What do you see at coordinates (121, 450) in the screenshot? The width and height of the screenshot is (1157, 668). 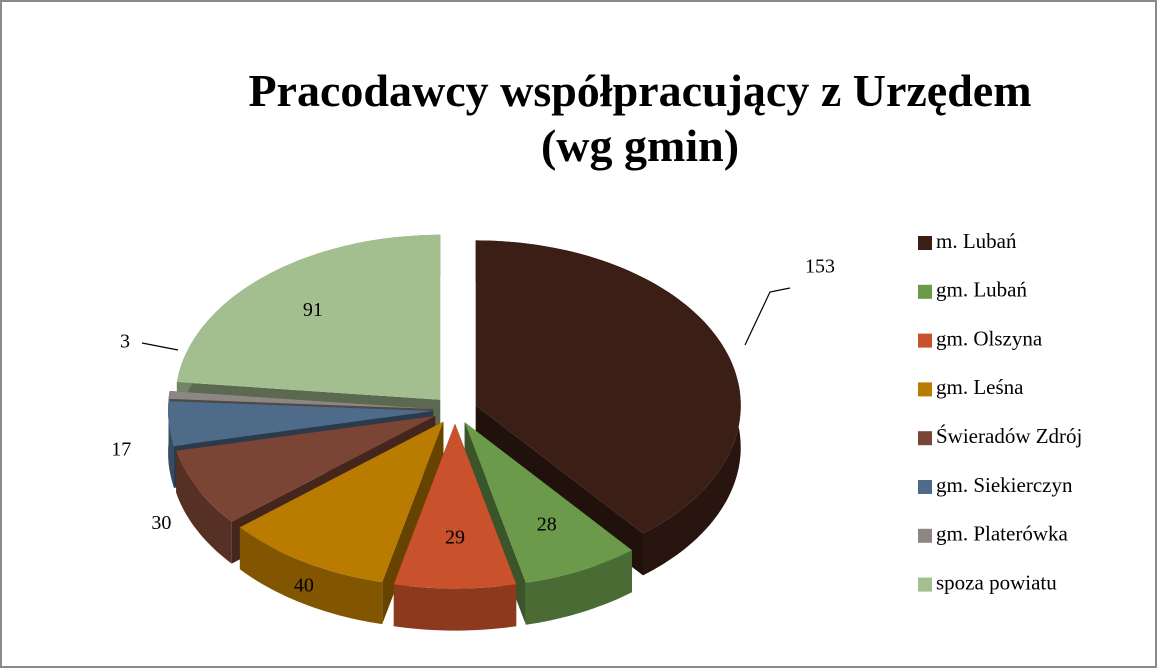 I see `data-label: 17` at bounding box center [121, 450].